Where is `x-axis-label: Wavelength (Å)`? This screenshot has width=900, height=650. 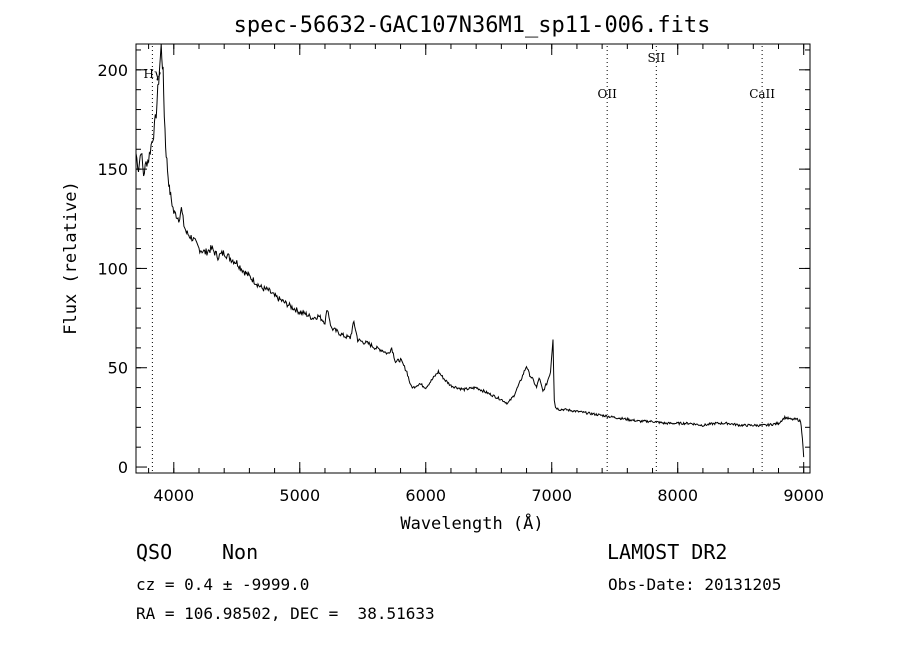 x-axis-label: Wavelength (Å) is located at coordinates (471, 523).